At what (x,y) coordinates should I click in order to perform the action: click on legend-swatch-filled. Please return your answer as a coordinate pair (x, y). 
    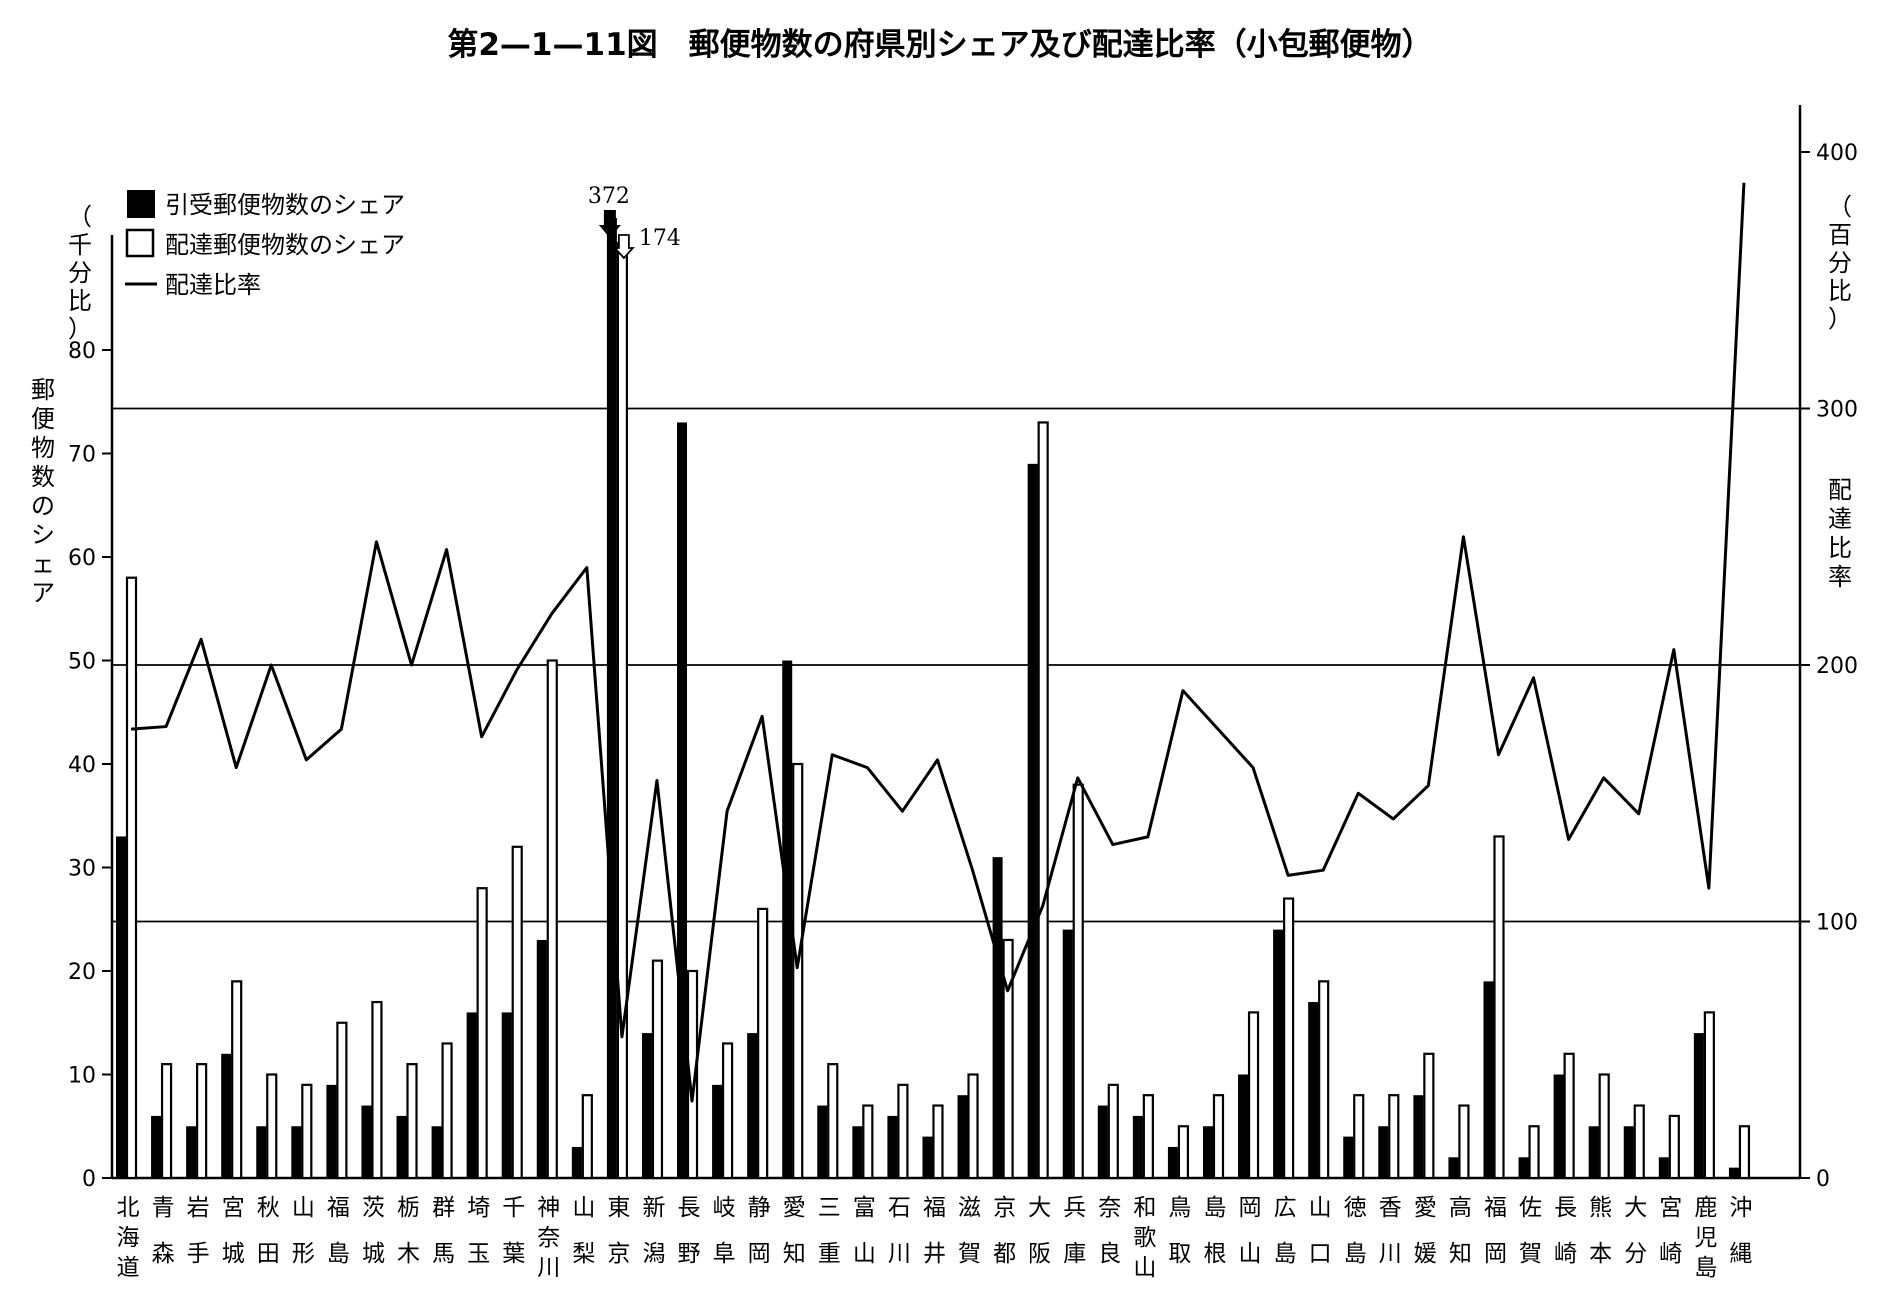
    Looking at the image, I should click on (141, 204).